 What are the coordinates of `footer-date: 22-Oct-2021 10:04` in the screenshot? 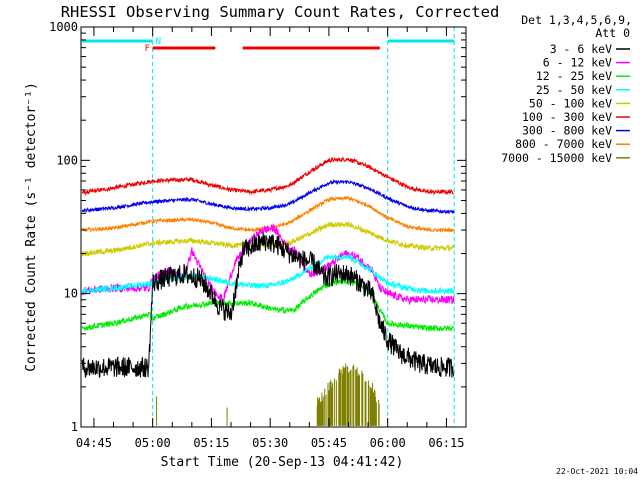 It's located at (597, 471).